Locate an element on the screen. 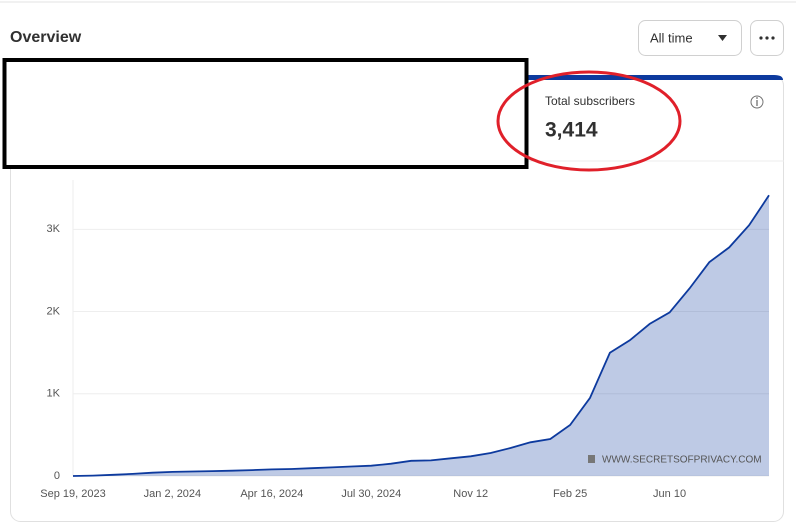 This screenshot has width=796, height=528. watermark-icon is located at coordinates (591, 459).